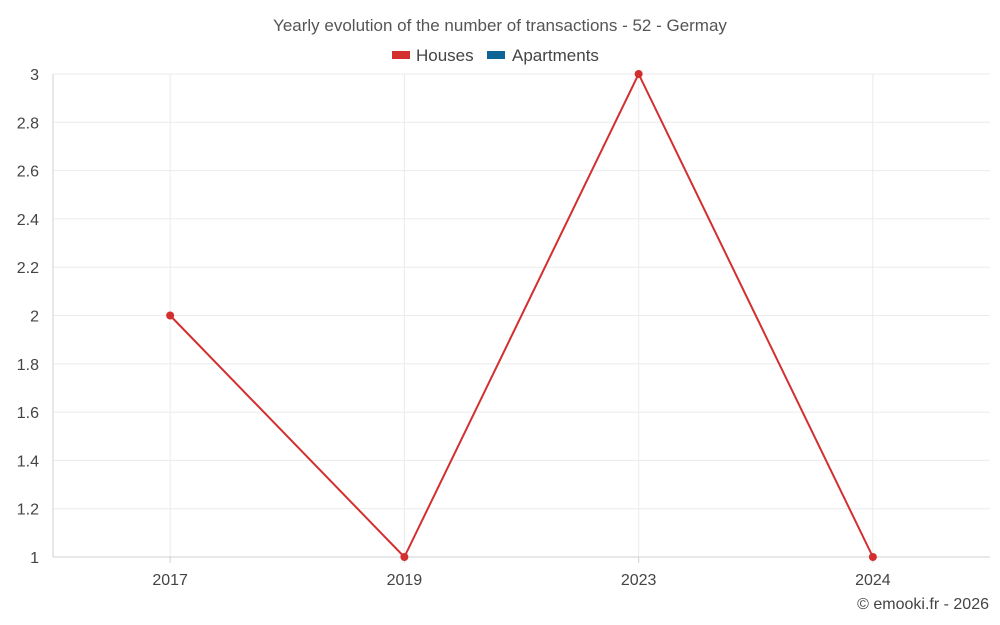  Describe the element at coordinates (34, 75) in the screenshot. I see `y-tick-label: 3` at that location.